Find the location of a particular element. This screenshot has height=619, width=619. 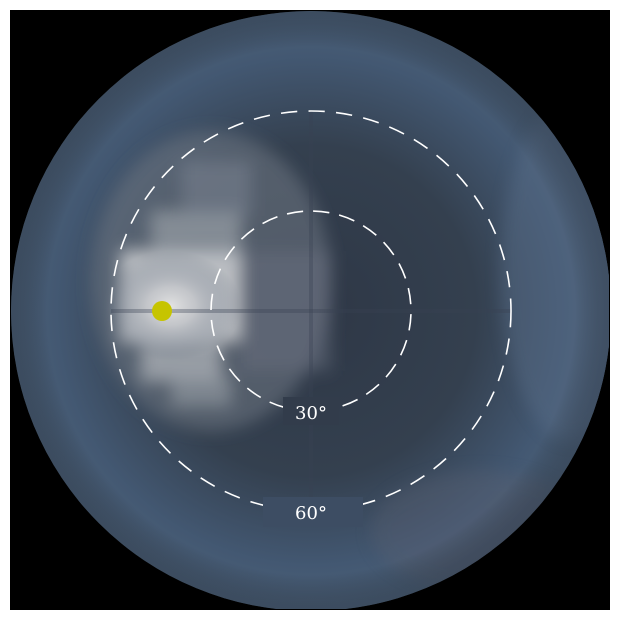

ring-30-label: 30° is located at coordinates (311, 413).